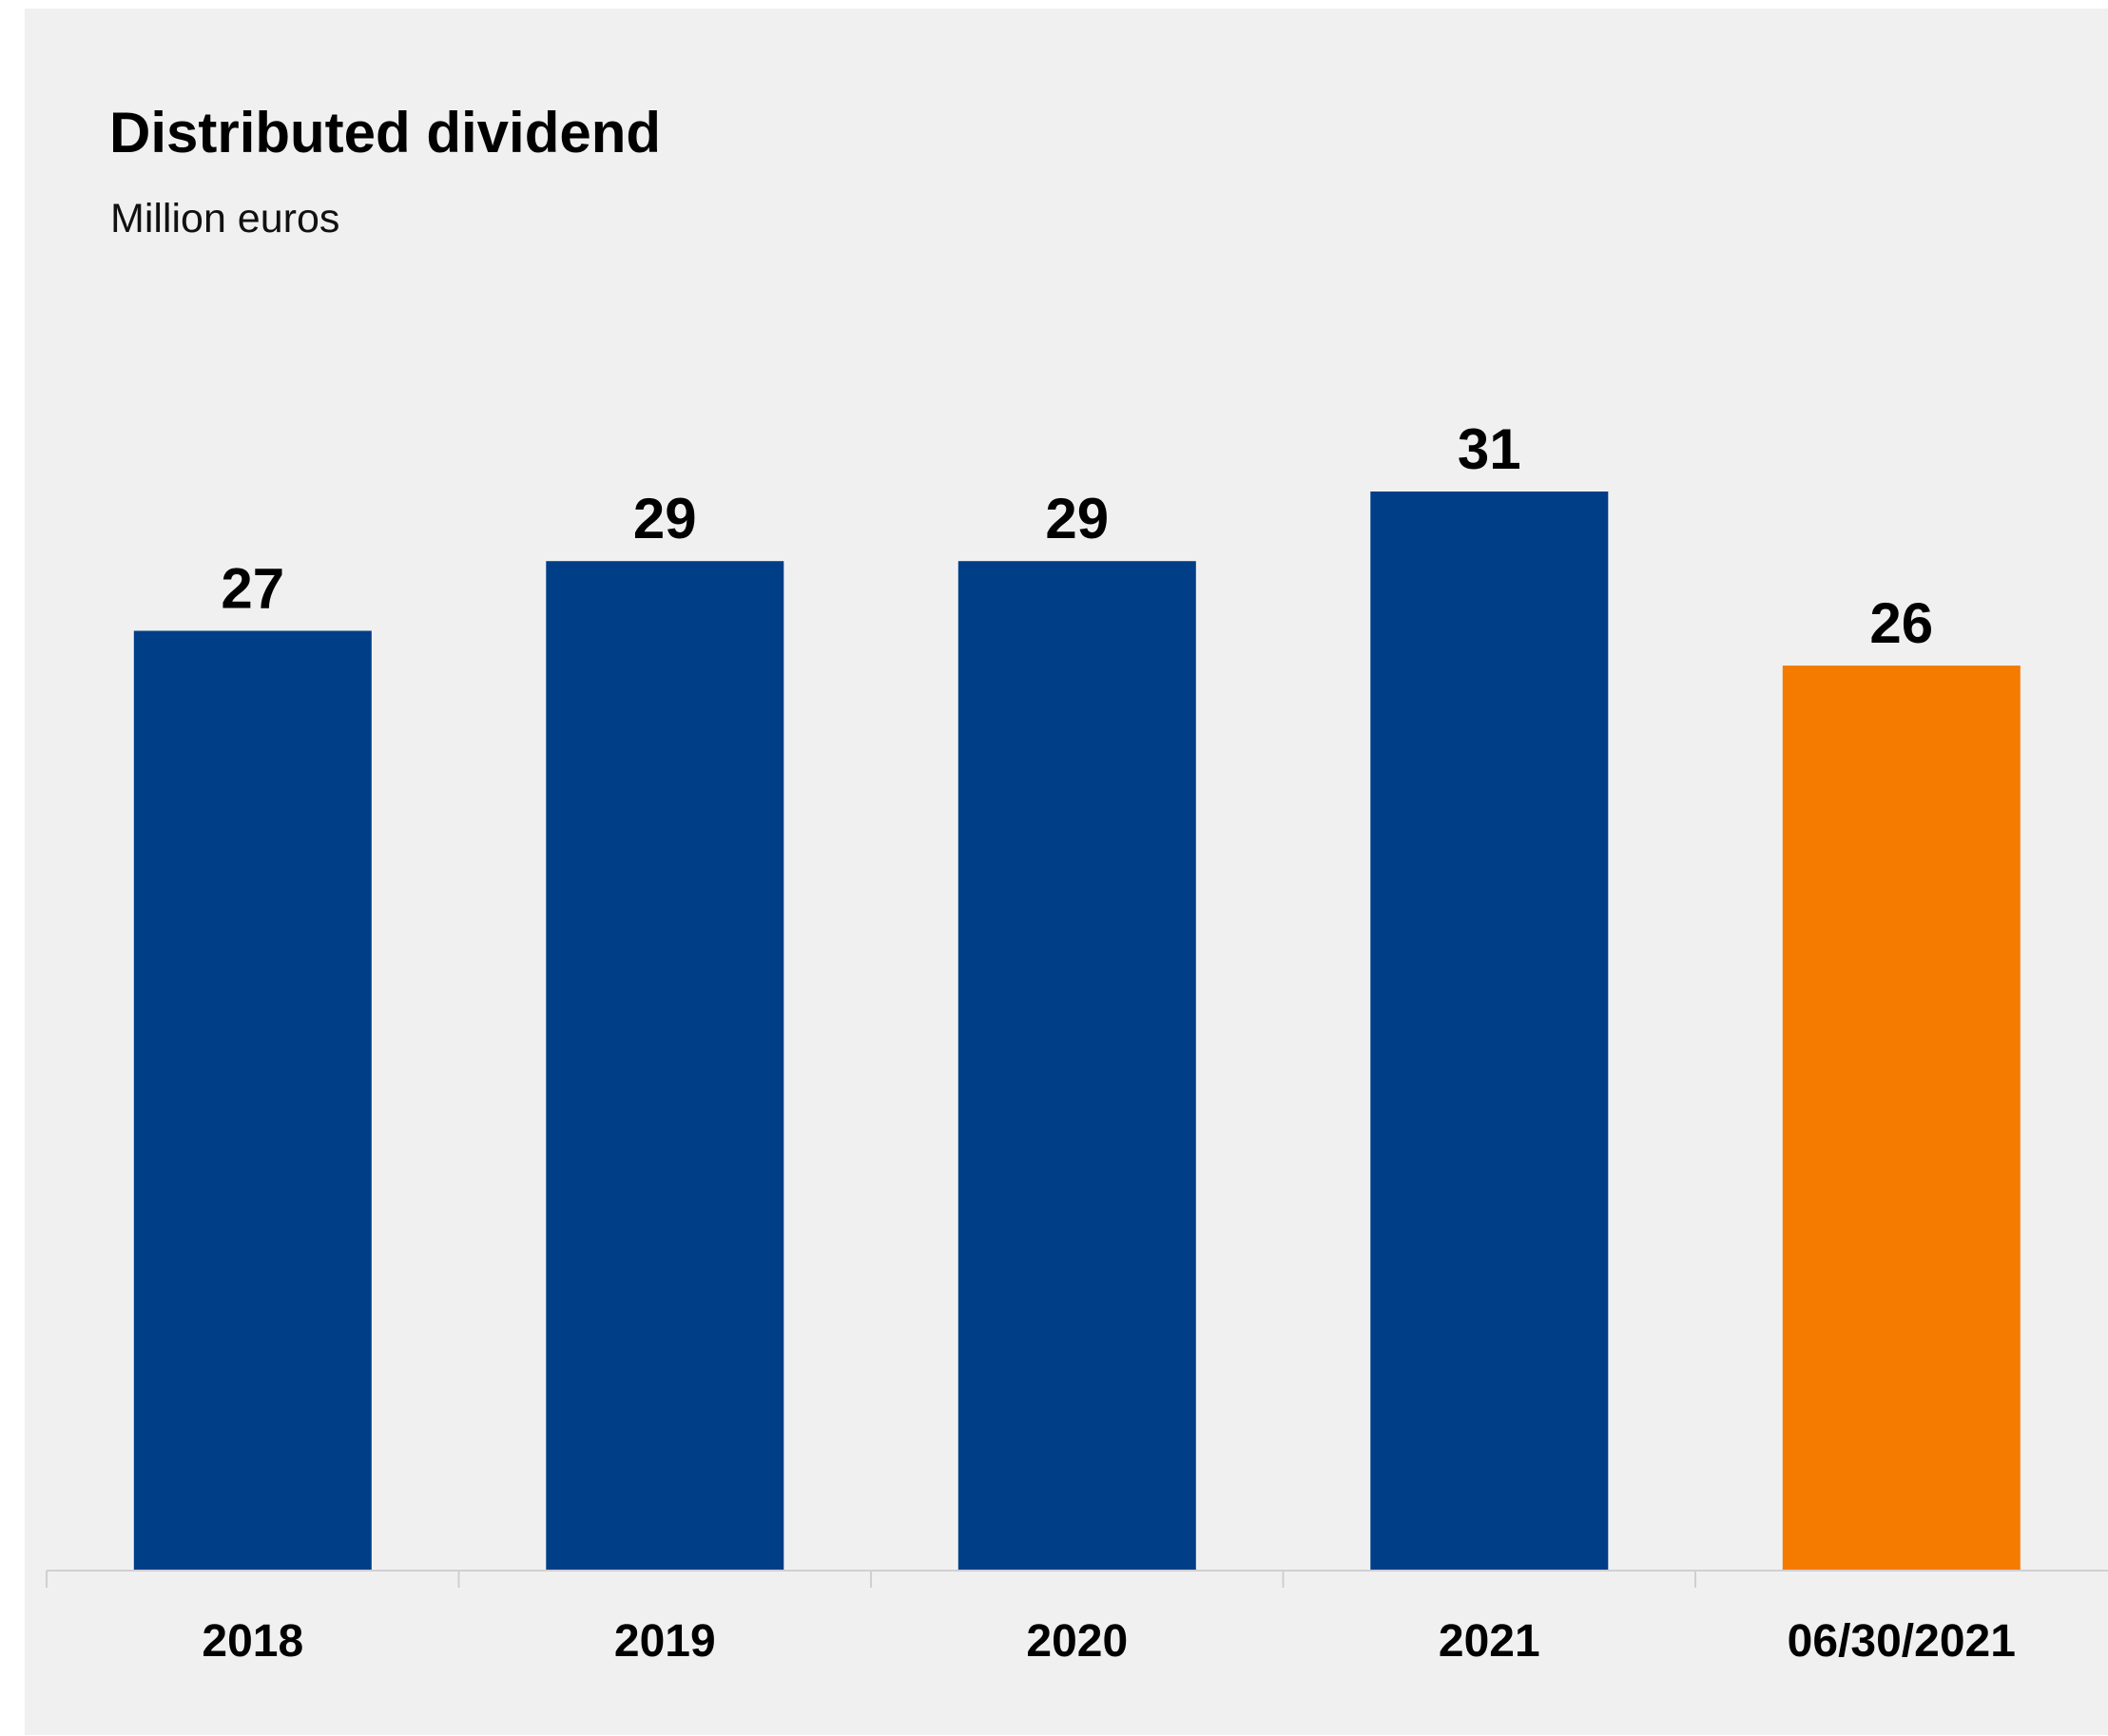  I want to click on x-axis, so click(1077, 1579).